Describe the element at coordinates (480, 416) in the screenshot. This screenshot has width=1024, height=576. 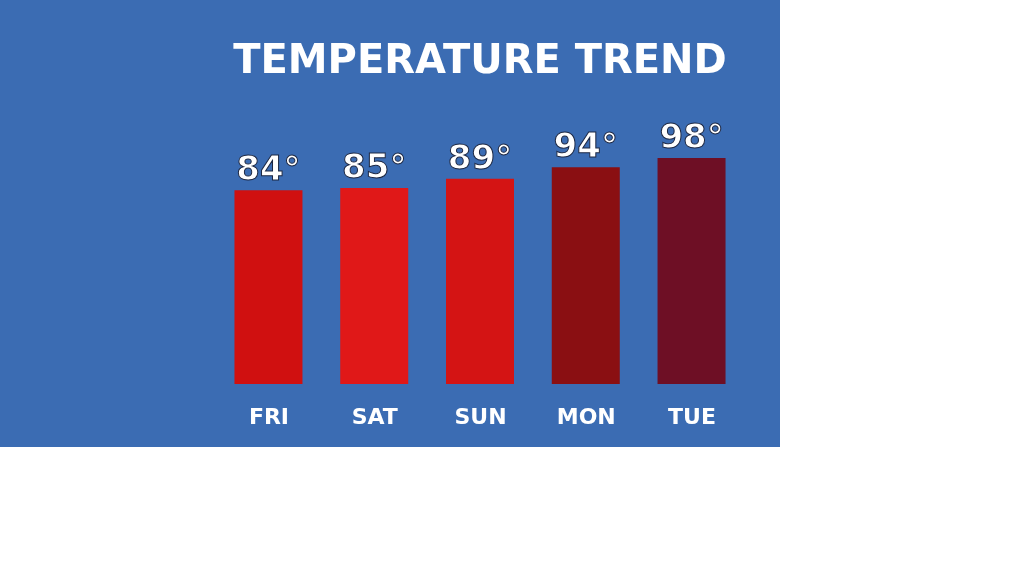
I see `x-tick-label: SUN` at that location.